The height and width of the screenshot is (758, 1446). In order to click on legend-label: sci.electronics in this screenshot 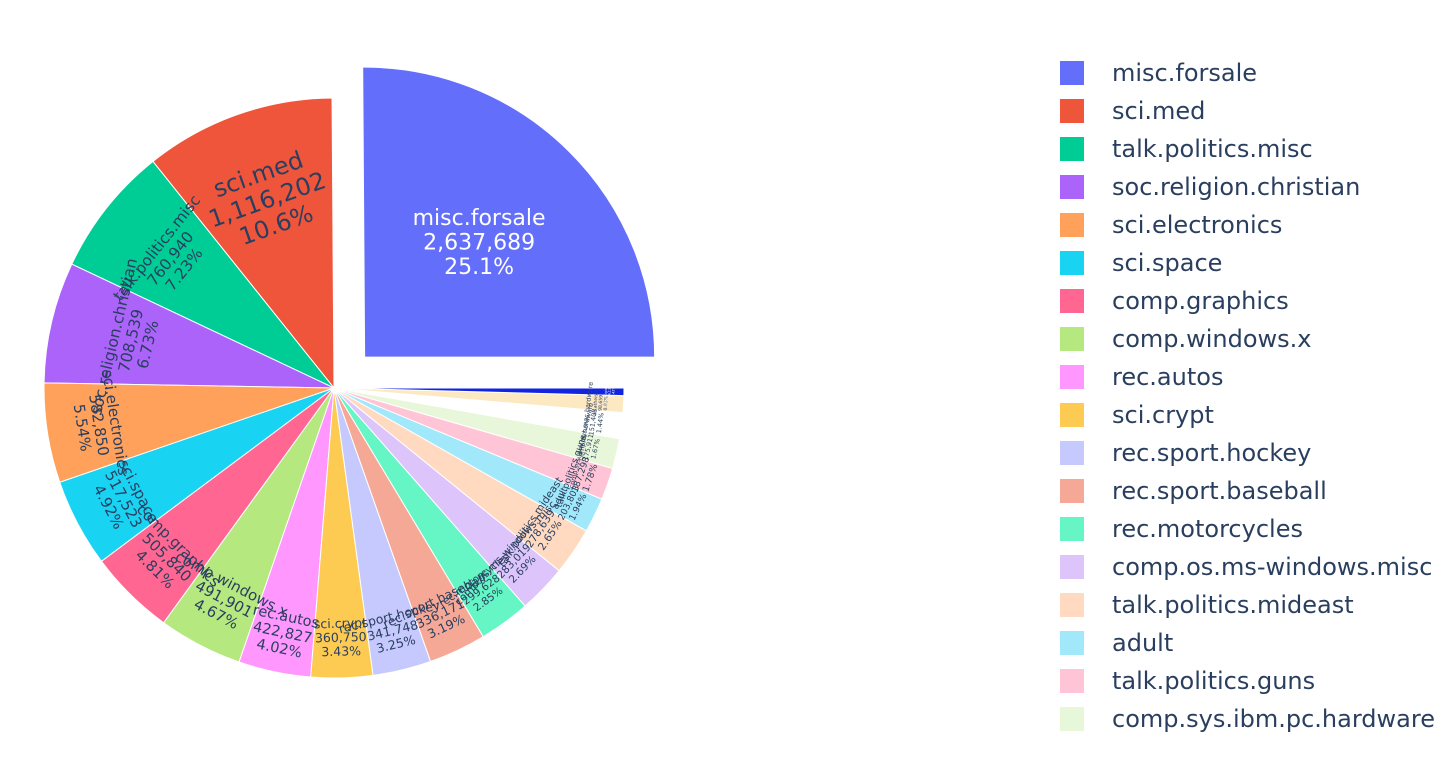, I will do `click(1197, 225)`.